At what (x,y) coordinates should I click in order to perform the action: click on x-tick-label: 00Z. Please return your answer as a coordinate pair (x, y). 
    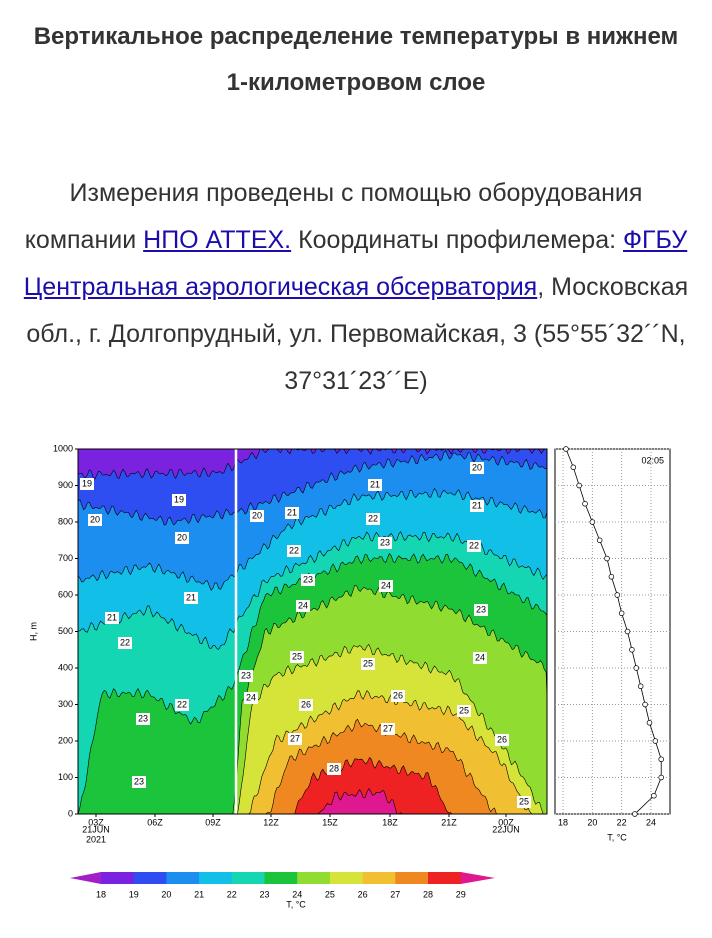
    Looking at the image, I should click on (506, 822).